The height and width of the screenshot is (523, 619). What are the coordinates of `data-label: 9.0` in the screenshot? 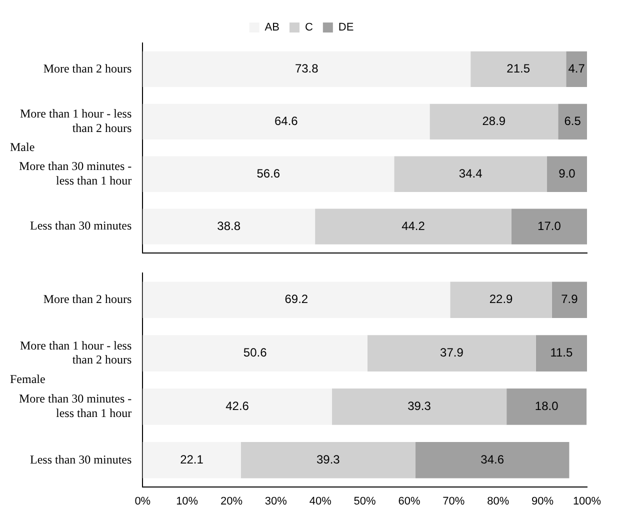 It's located at (567, 173).